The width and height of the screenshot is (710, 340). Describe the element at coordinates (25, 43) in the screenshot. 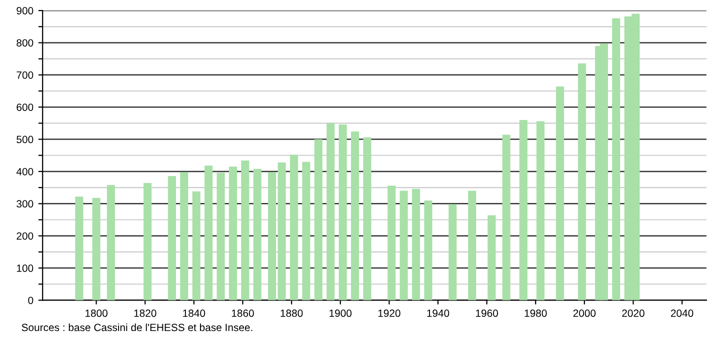

I see `y-tick-label: 800` at that location.